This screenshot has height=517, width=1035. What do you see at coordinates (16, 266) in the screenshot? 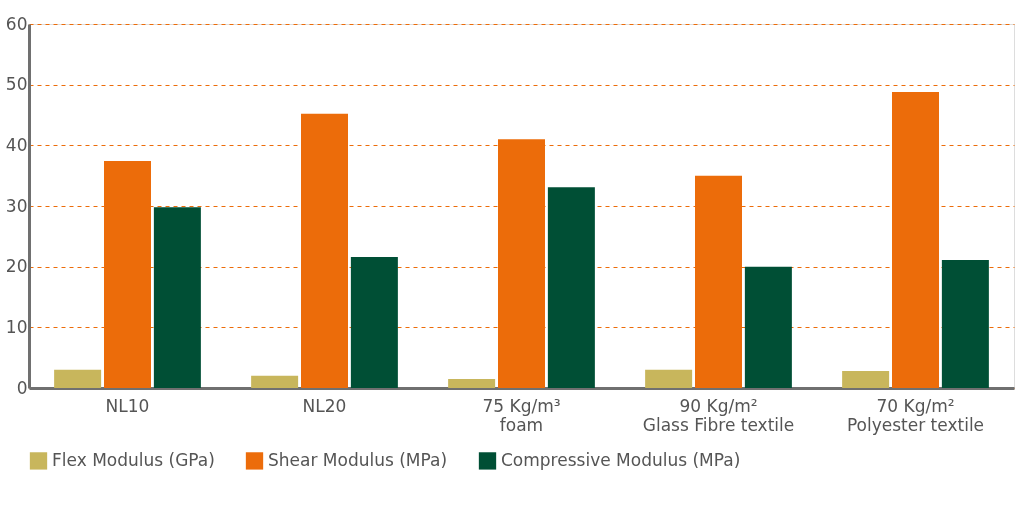
I see `y-tick-label: 20` at bounding box center [16, 266].